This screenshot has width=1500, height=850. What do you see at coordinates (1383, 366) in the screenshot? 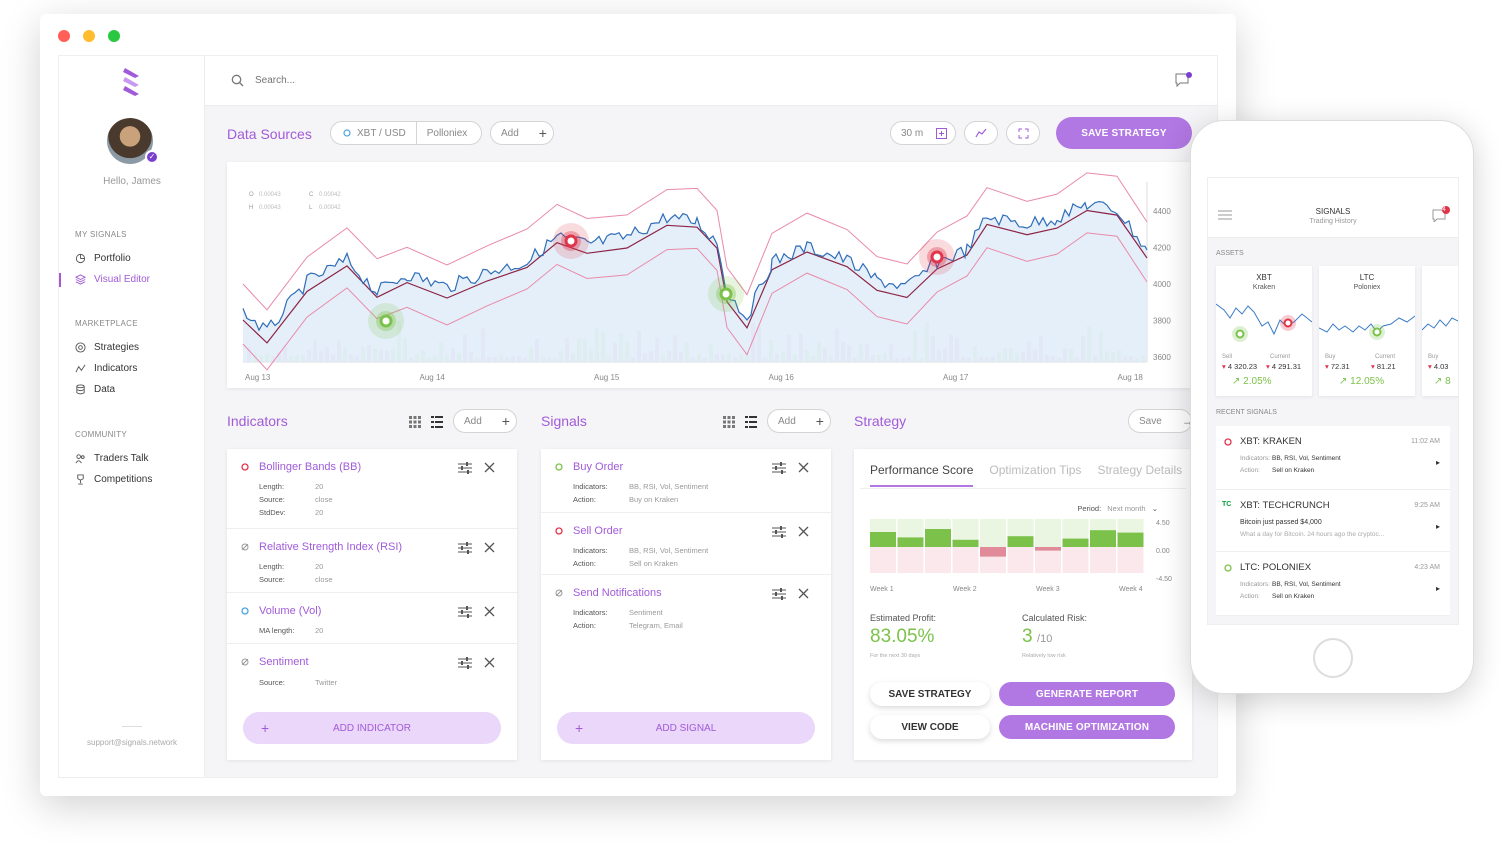
I see `asset-value-2: ▾ 81.21` at bounding box center [1383, 366].